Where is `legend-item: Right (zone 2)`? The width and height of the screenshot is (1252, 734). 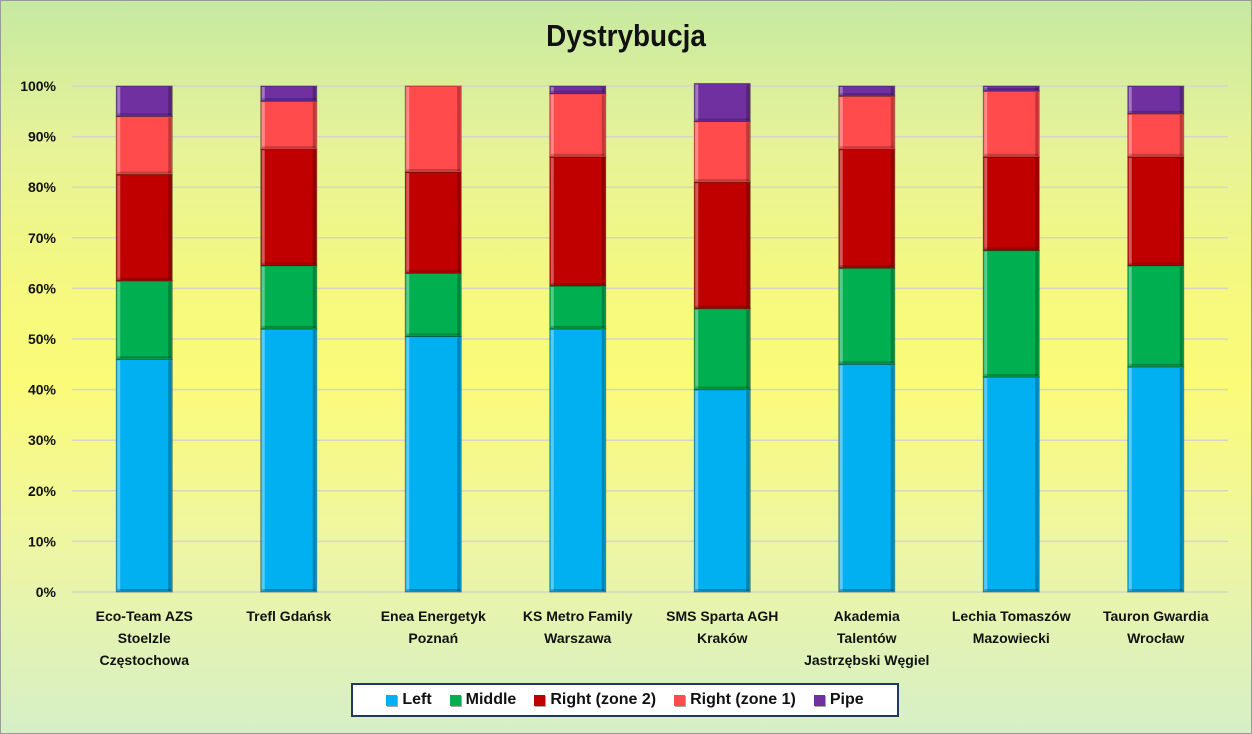 legend-item: Right (zone 2) is located at coordinates (595, 700).